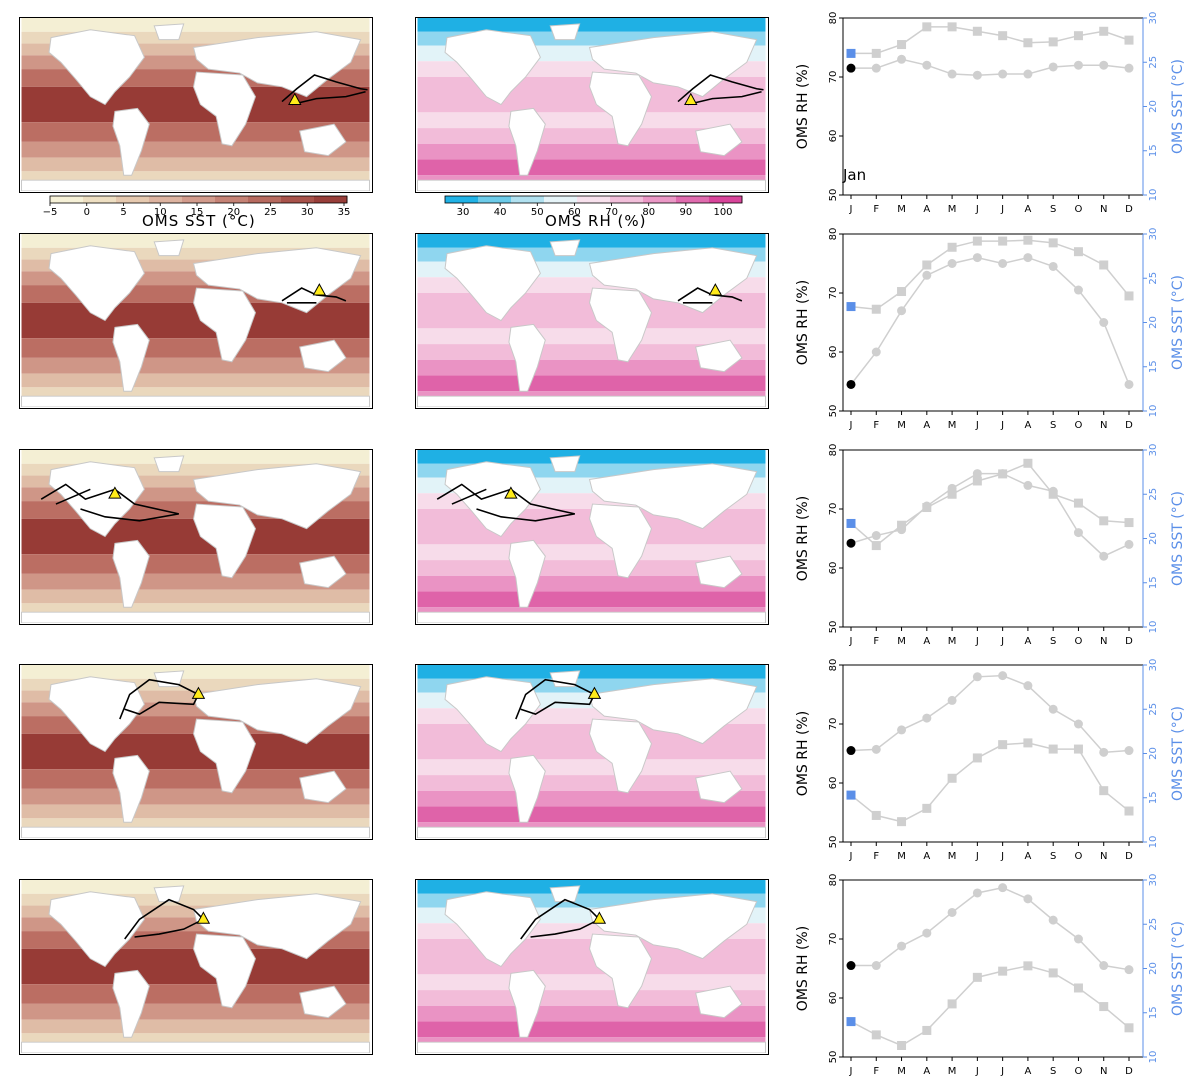 The height and width of the screenshot is (1084, 1188). I want to click on x-tick-label: O, so click(1079, 1071).